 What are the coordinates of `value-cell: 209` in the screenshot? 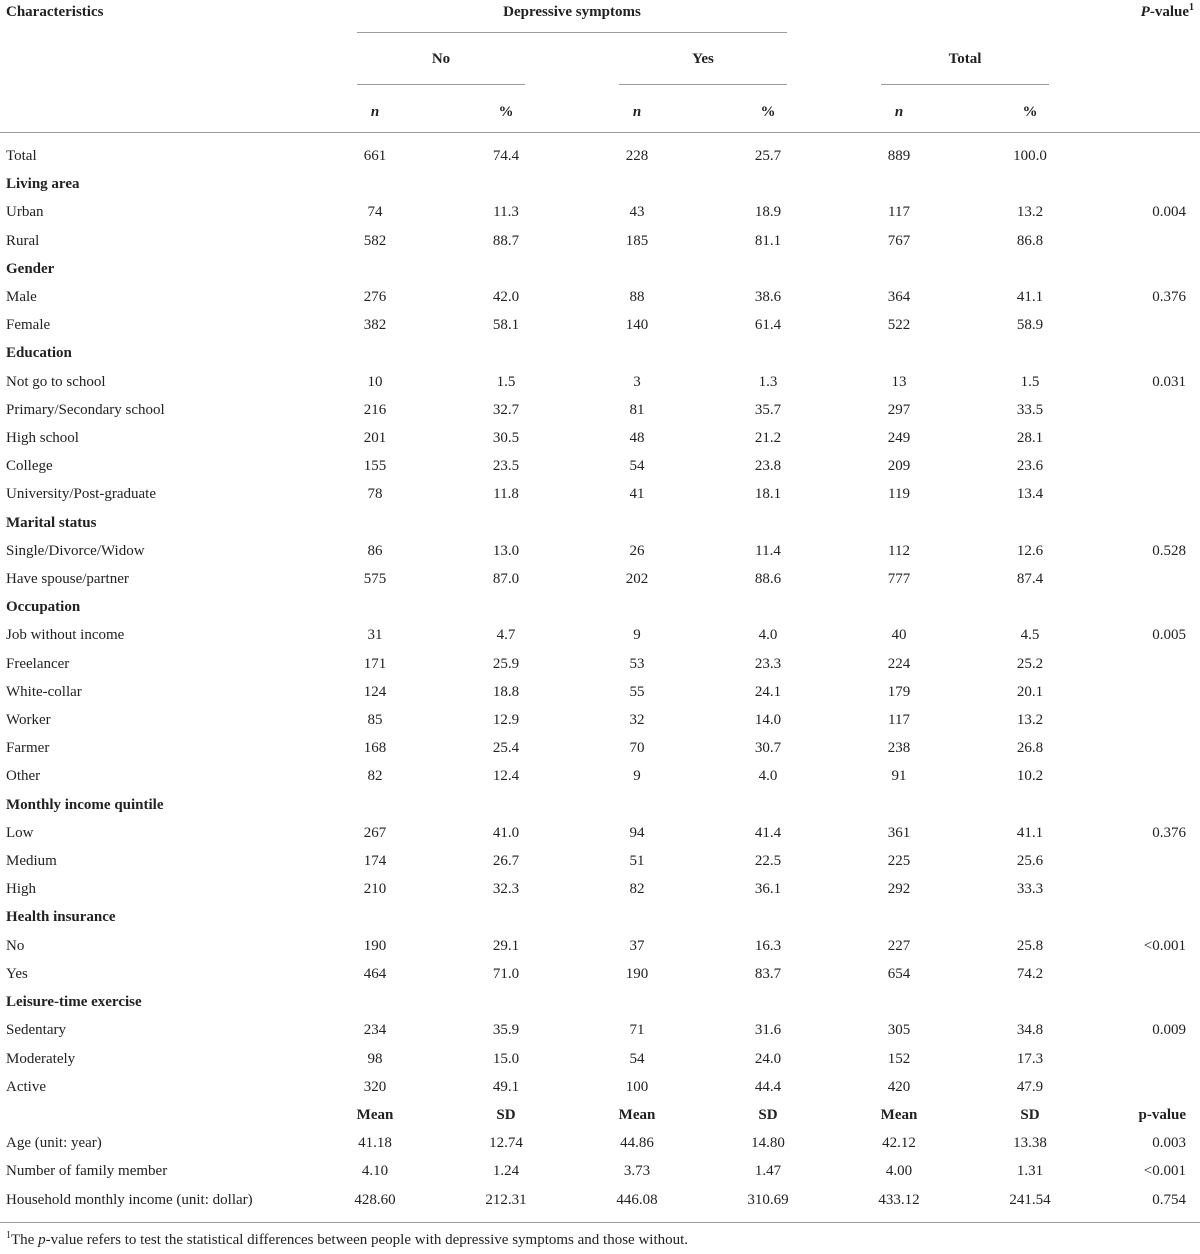 It's located at (899, 466).